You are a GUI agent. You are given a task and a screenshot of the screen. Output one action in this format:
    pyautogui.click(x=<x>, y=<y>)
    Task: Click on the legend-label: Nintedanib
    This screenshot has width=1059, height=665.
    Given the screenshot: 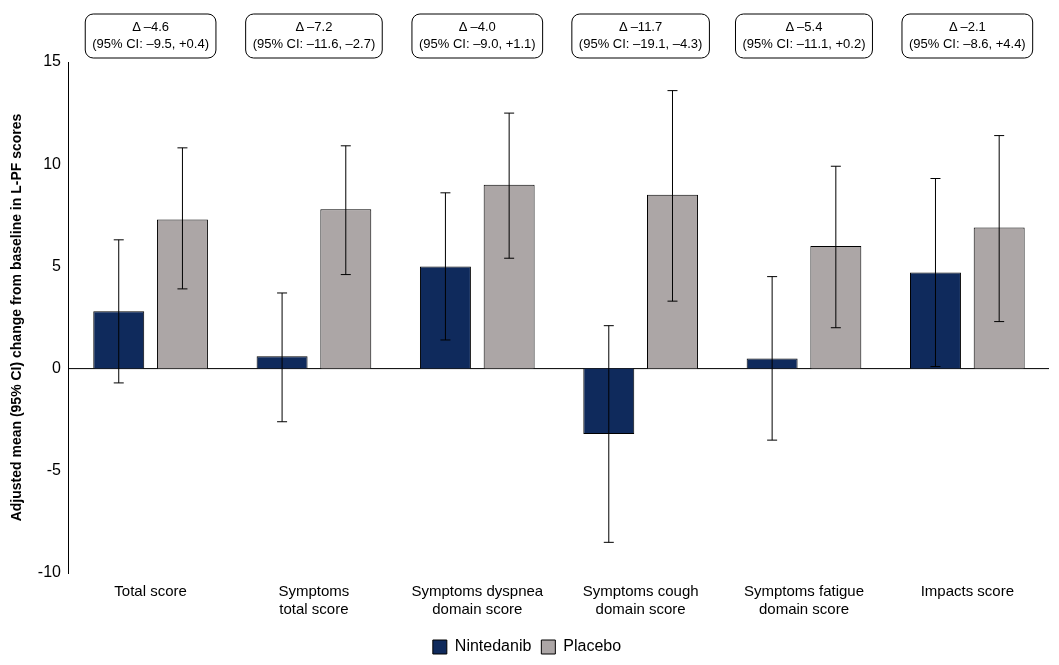 What is the action you would take?
    pyautogui.click(x=493, y=646)
    